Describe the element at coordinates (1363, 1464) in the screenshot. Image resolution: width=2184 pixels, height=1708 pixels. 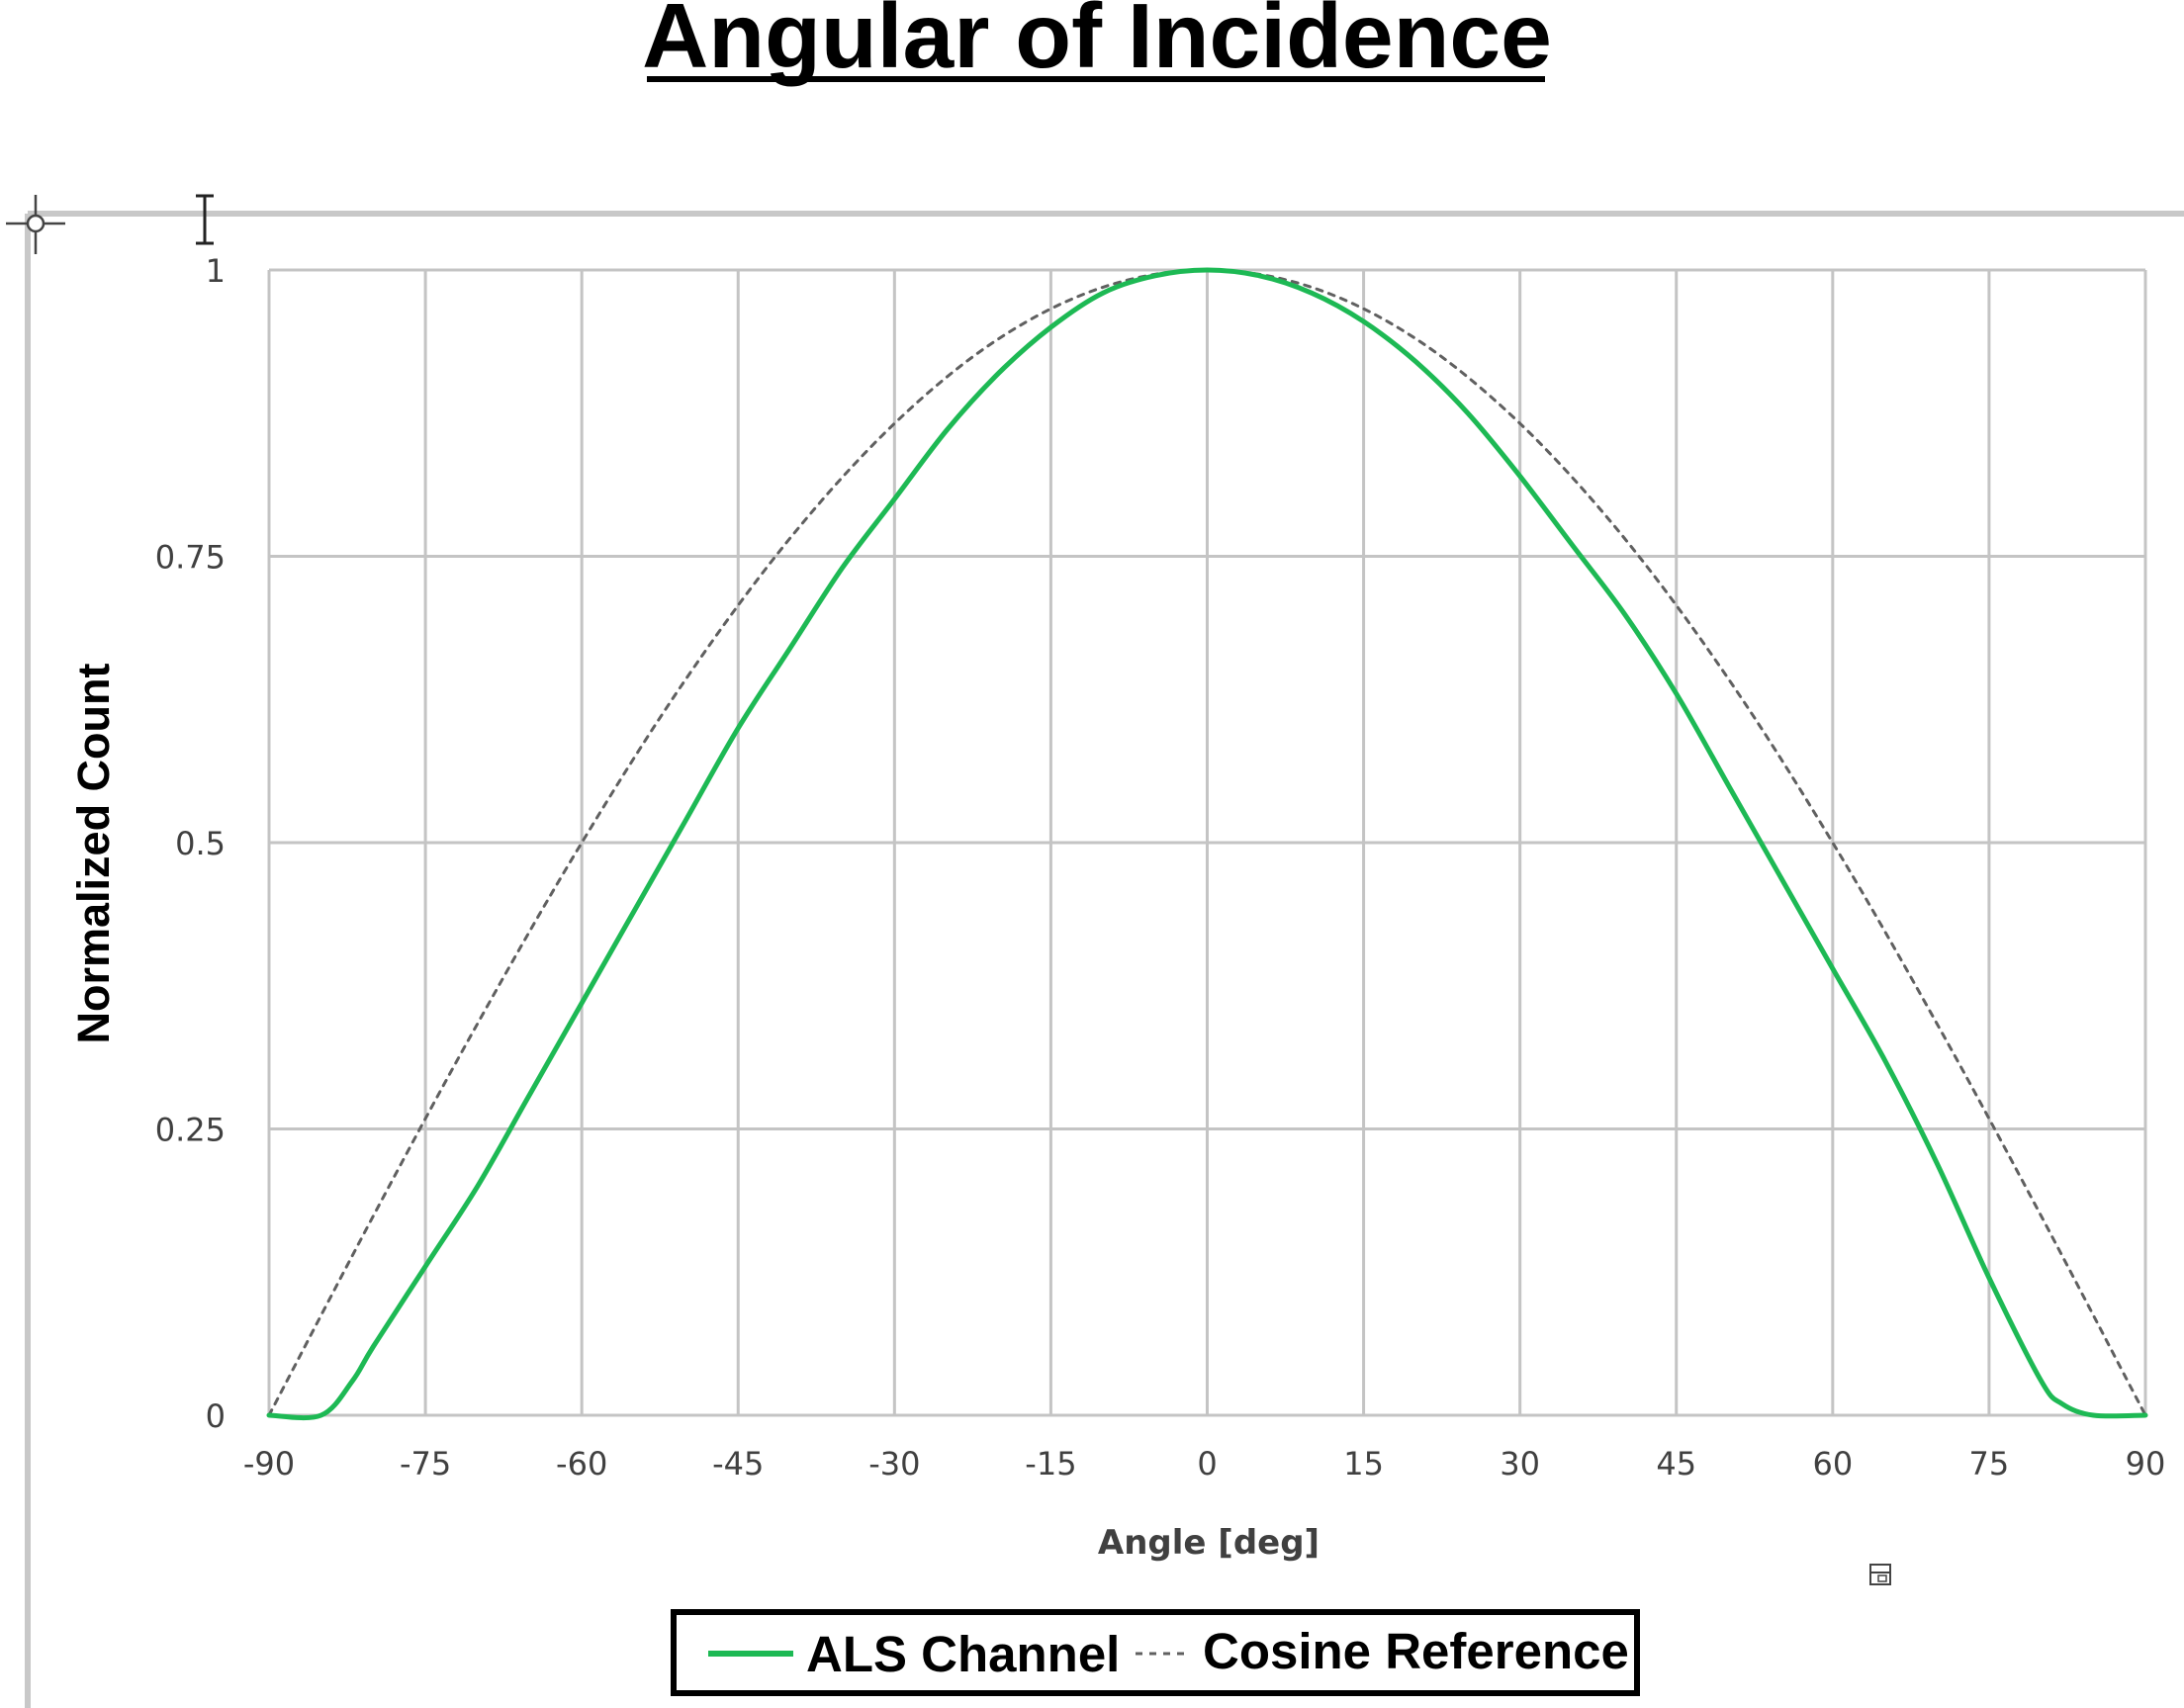
I see `x-tick-label: 15` at that location.